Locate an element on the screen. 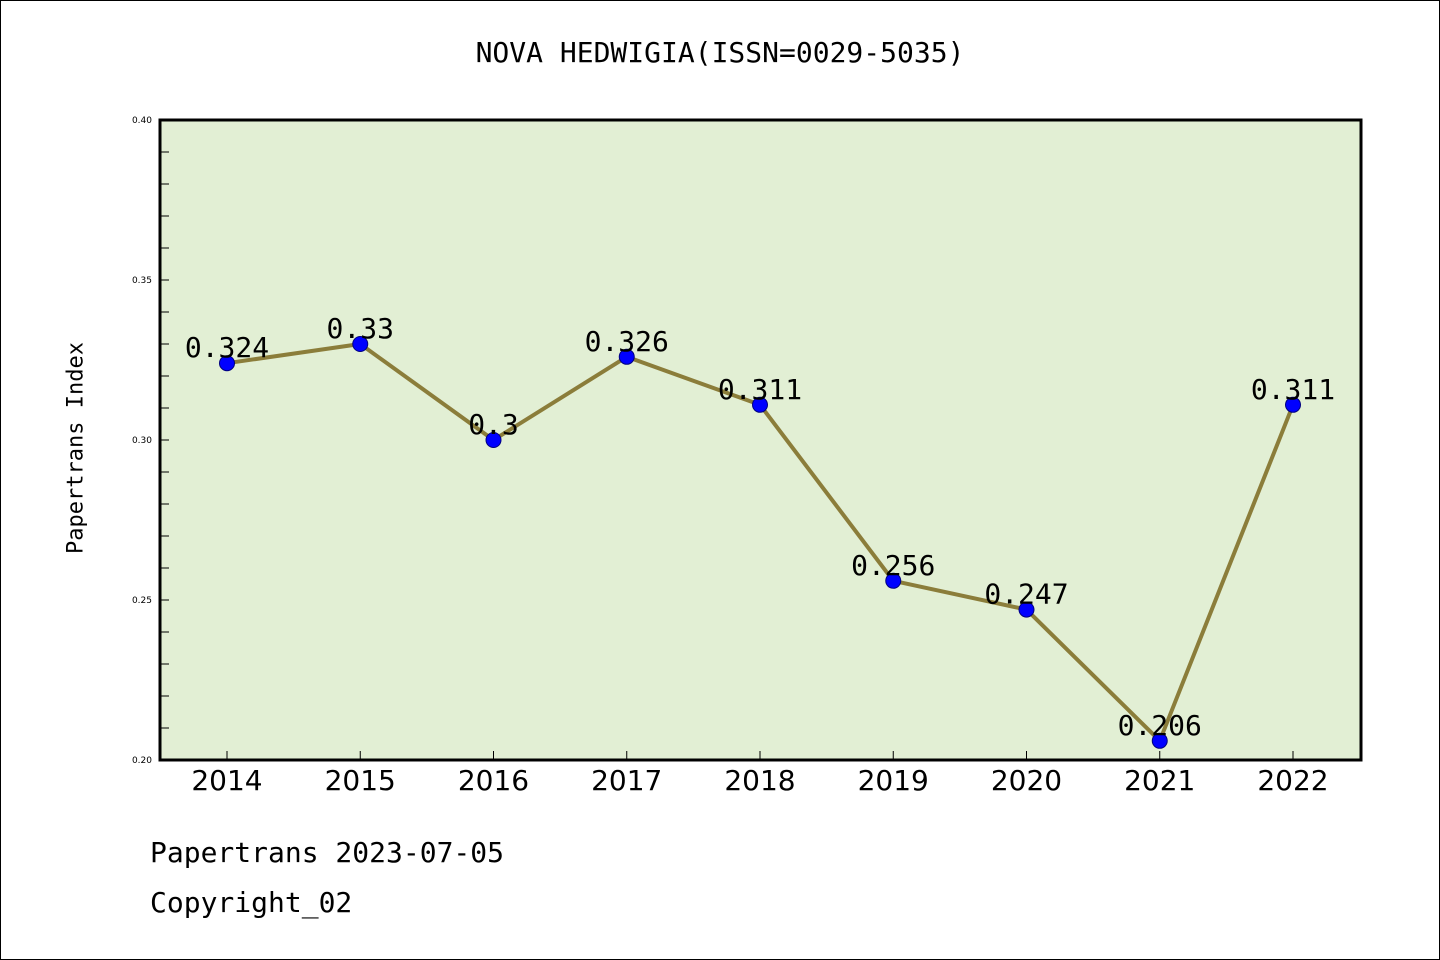 The image size is (1440, 960). data-label: 0.256 is located at coordinates (893, 565).